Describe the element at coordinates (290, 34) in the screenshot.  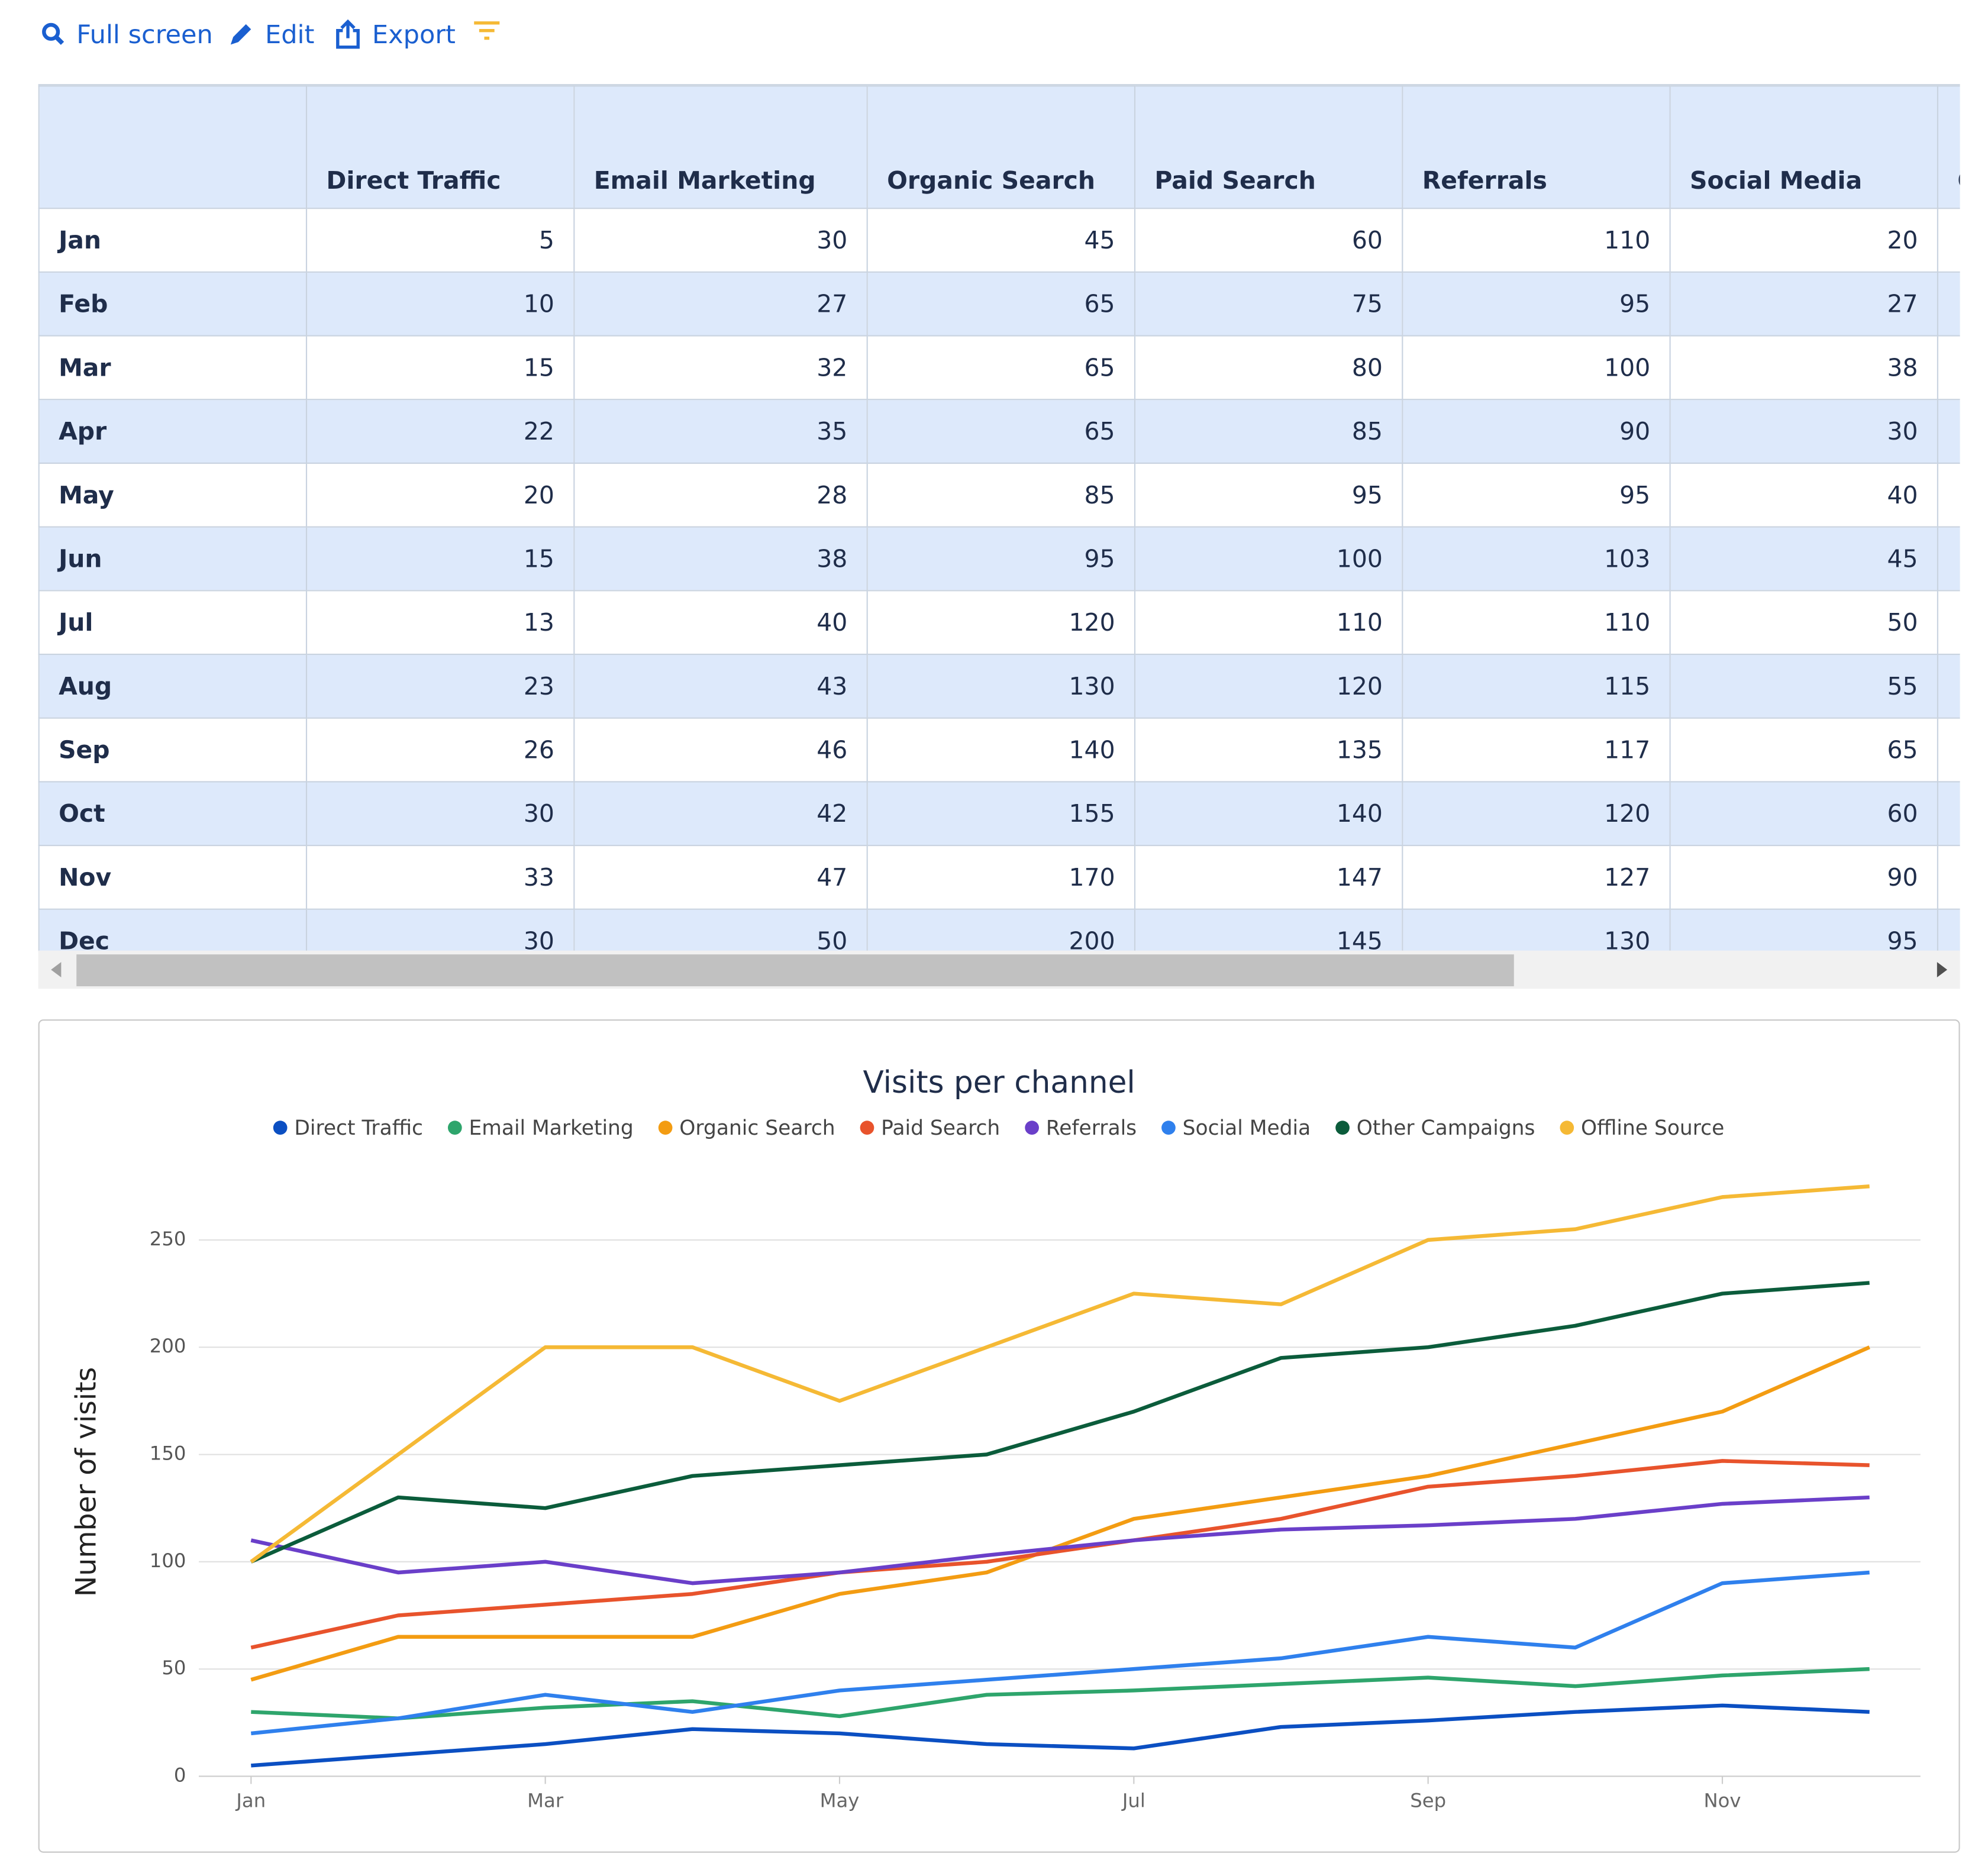
I see `edit-label: Edit` at that location.